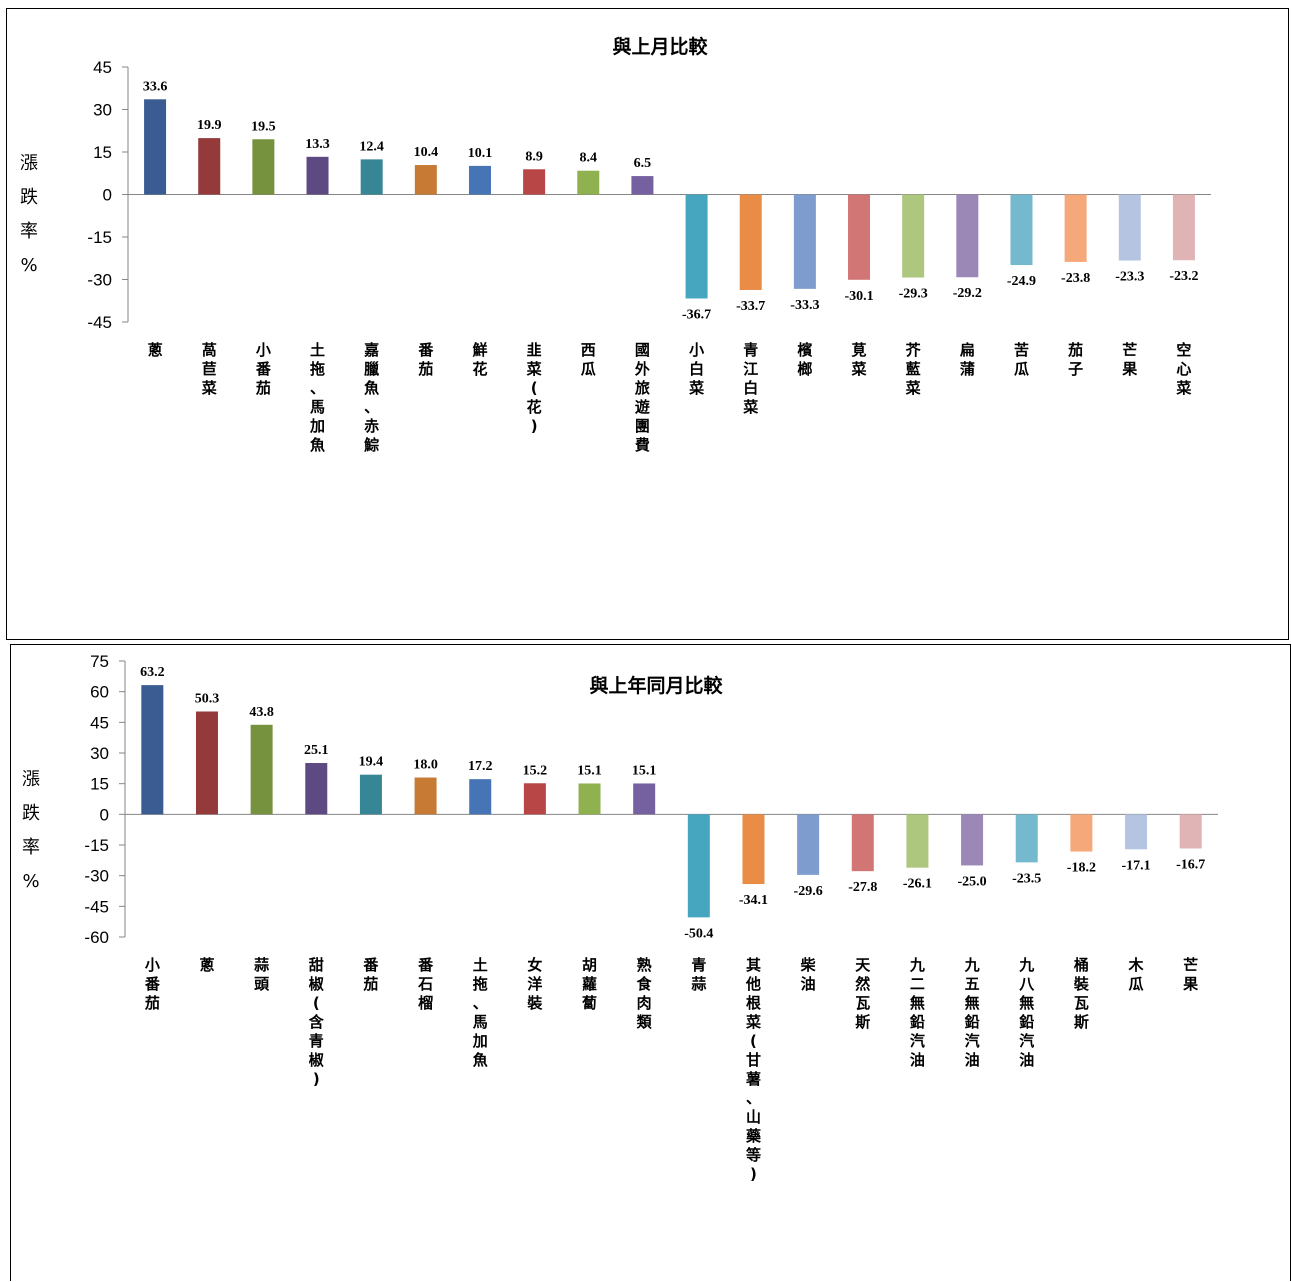 This screenshot has width=1292, height=1282. Describe the element at coordinates (1075, 278) in the screenshot. I see `data-label: -23.8` at that location.